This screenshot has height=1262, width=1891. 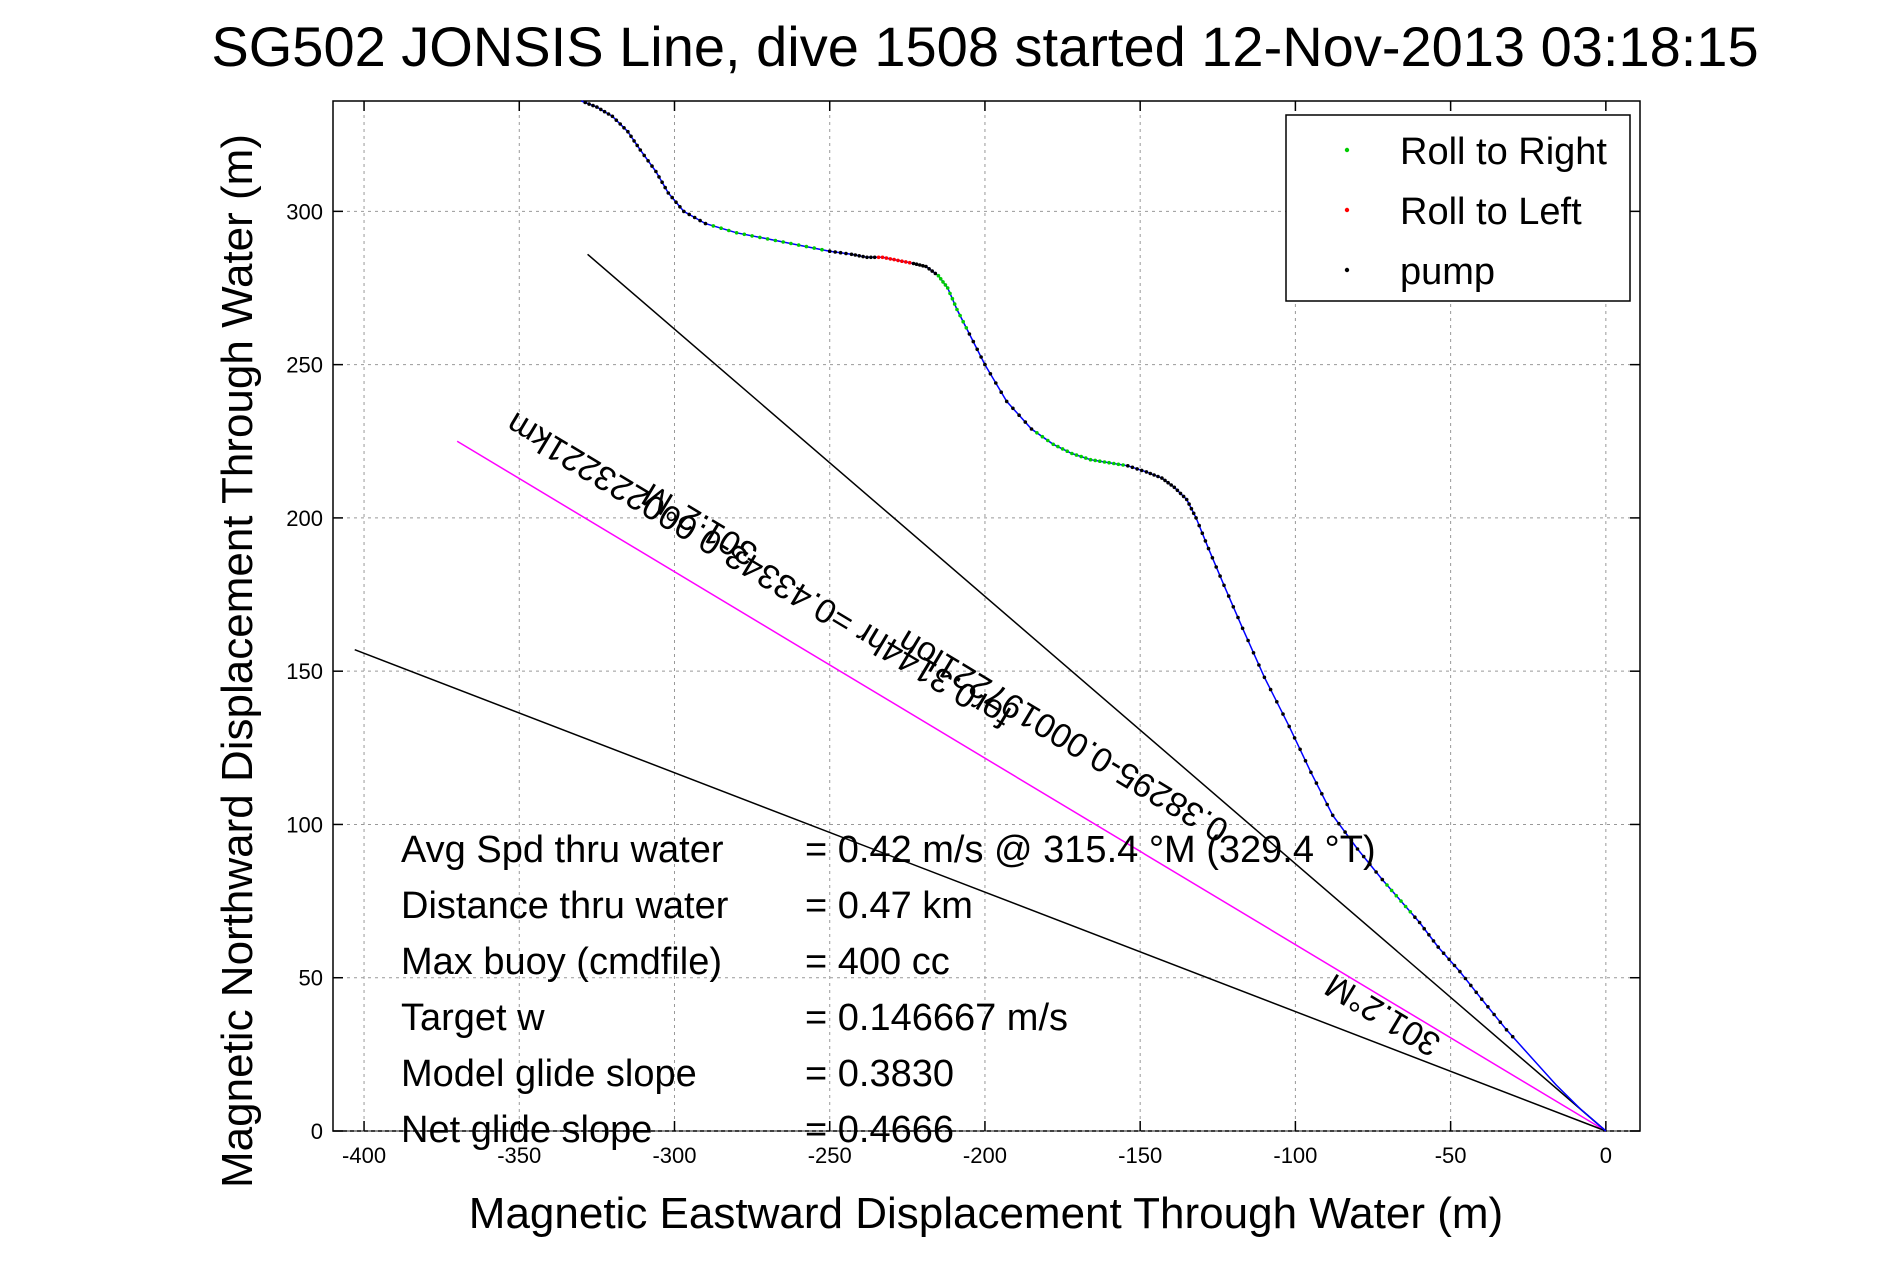 I want to click on y-tick-label: 50, so click(x=311, y=978).